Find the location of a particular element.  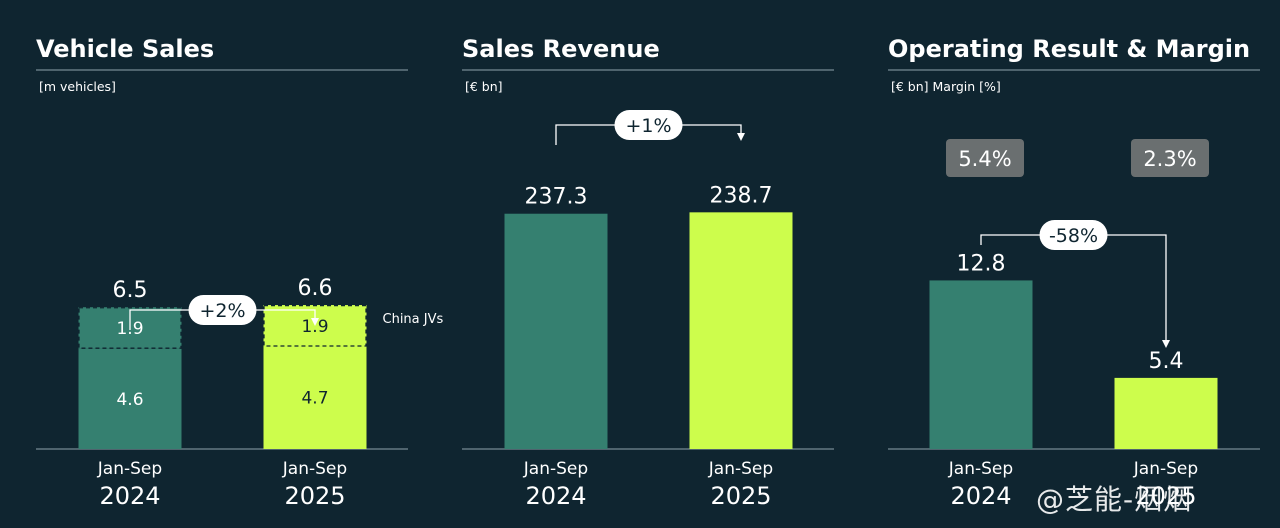

panel1-category-2-line1: Jan-Sep is located at coordinates (314, 469).